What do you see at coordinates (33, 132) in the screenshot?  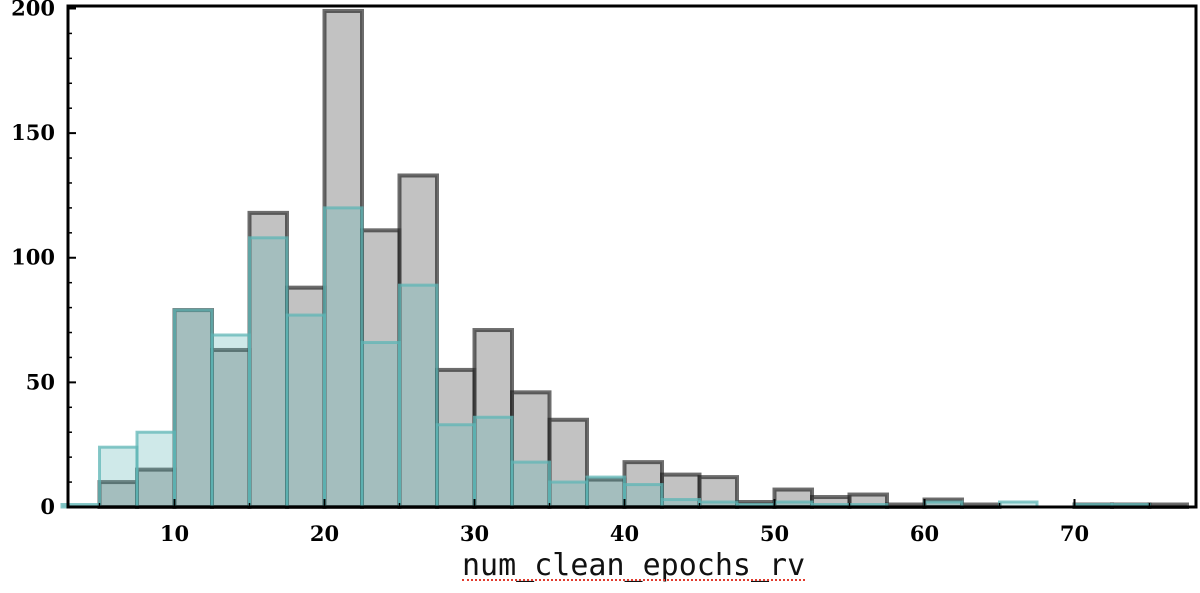 I see `y-tick-label-150: 150` at bounding box center [33, 132].